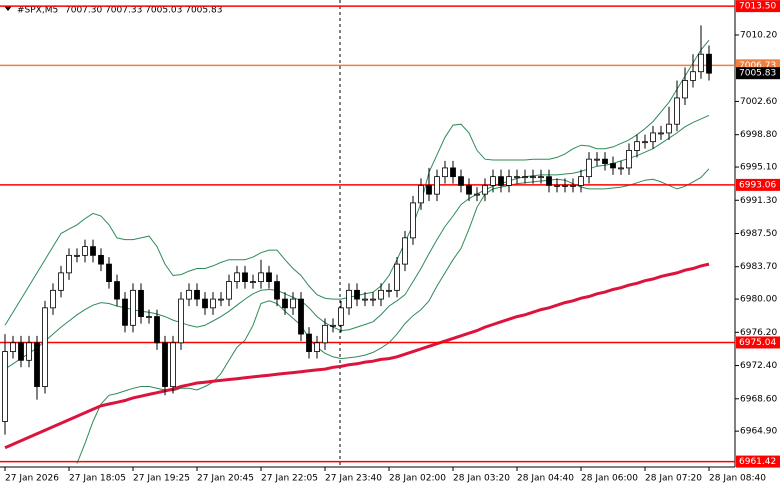  What do you see at coordinates (757, 66) in the screenshot?
I see `level-label: 7006.73` at bounding box center [757, 66].